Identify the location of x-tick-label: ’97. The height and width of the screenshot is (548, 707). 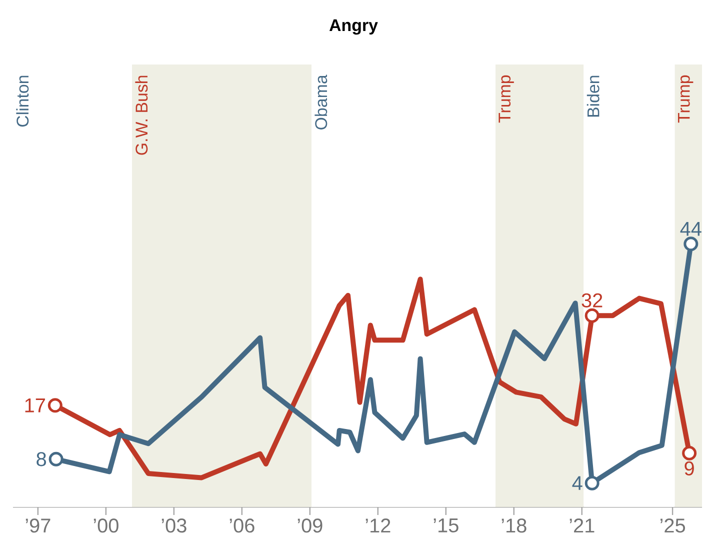
(38, 525).